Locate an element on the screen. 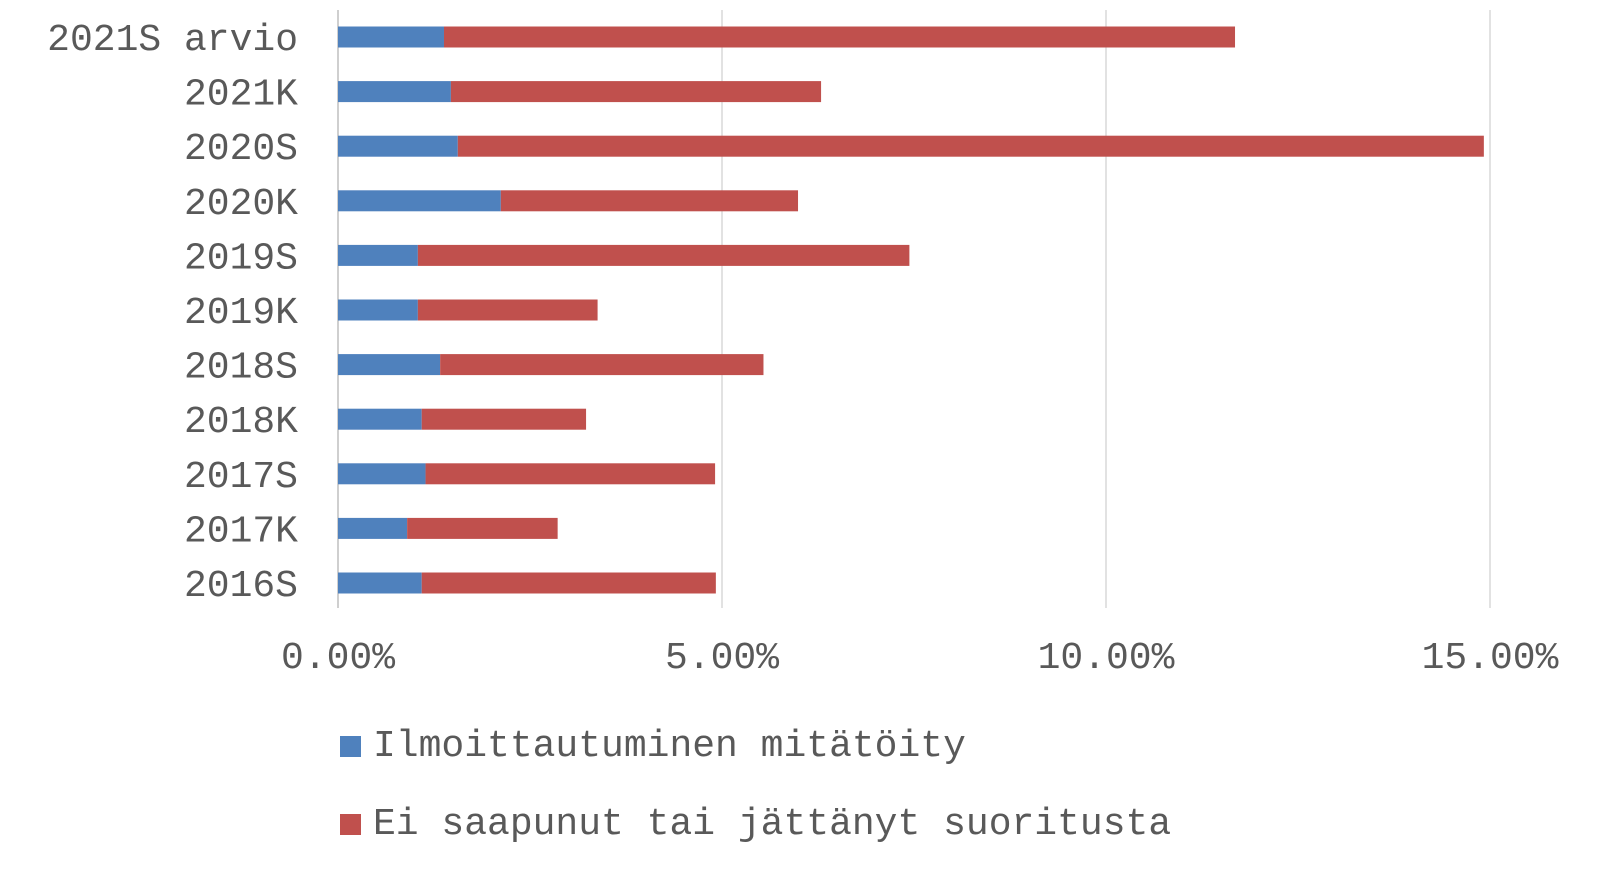 Image resolution: width=1600 pixels, height=878 pixels. x-tick-label-0: 0.00% is located at coordinates (338, 658).